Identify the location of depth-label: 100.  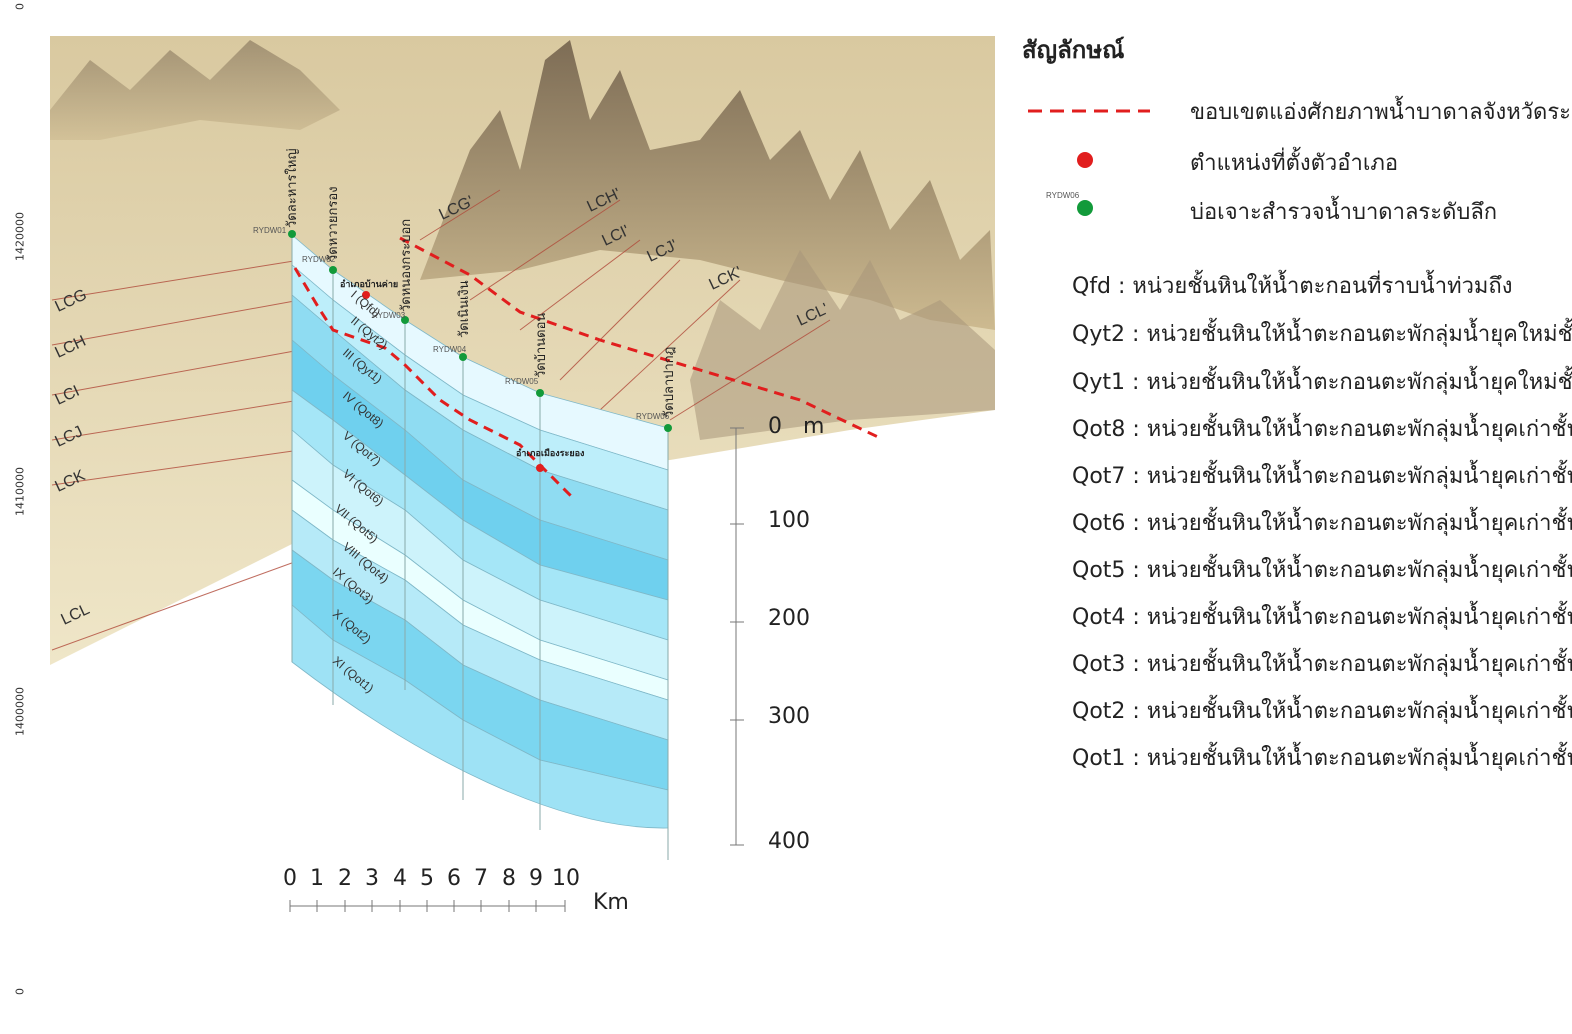
(789, 520).